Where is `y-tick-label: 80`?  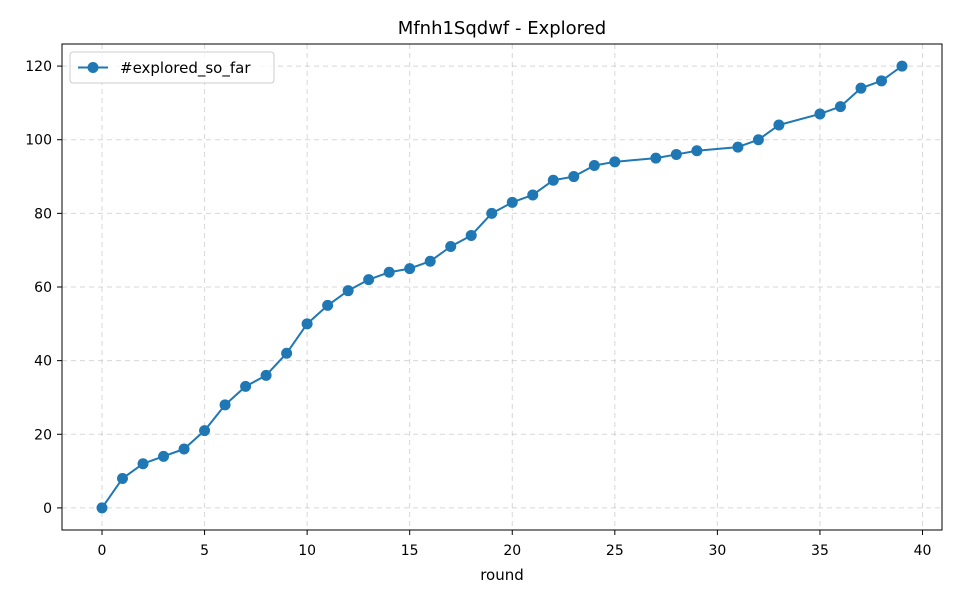
y-tick-label: 80 is located at coordinates (43, 214).